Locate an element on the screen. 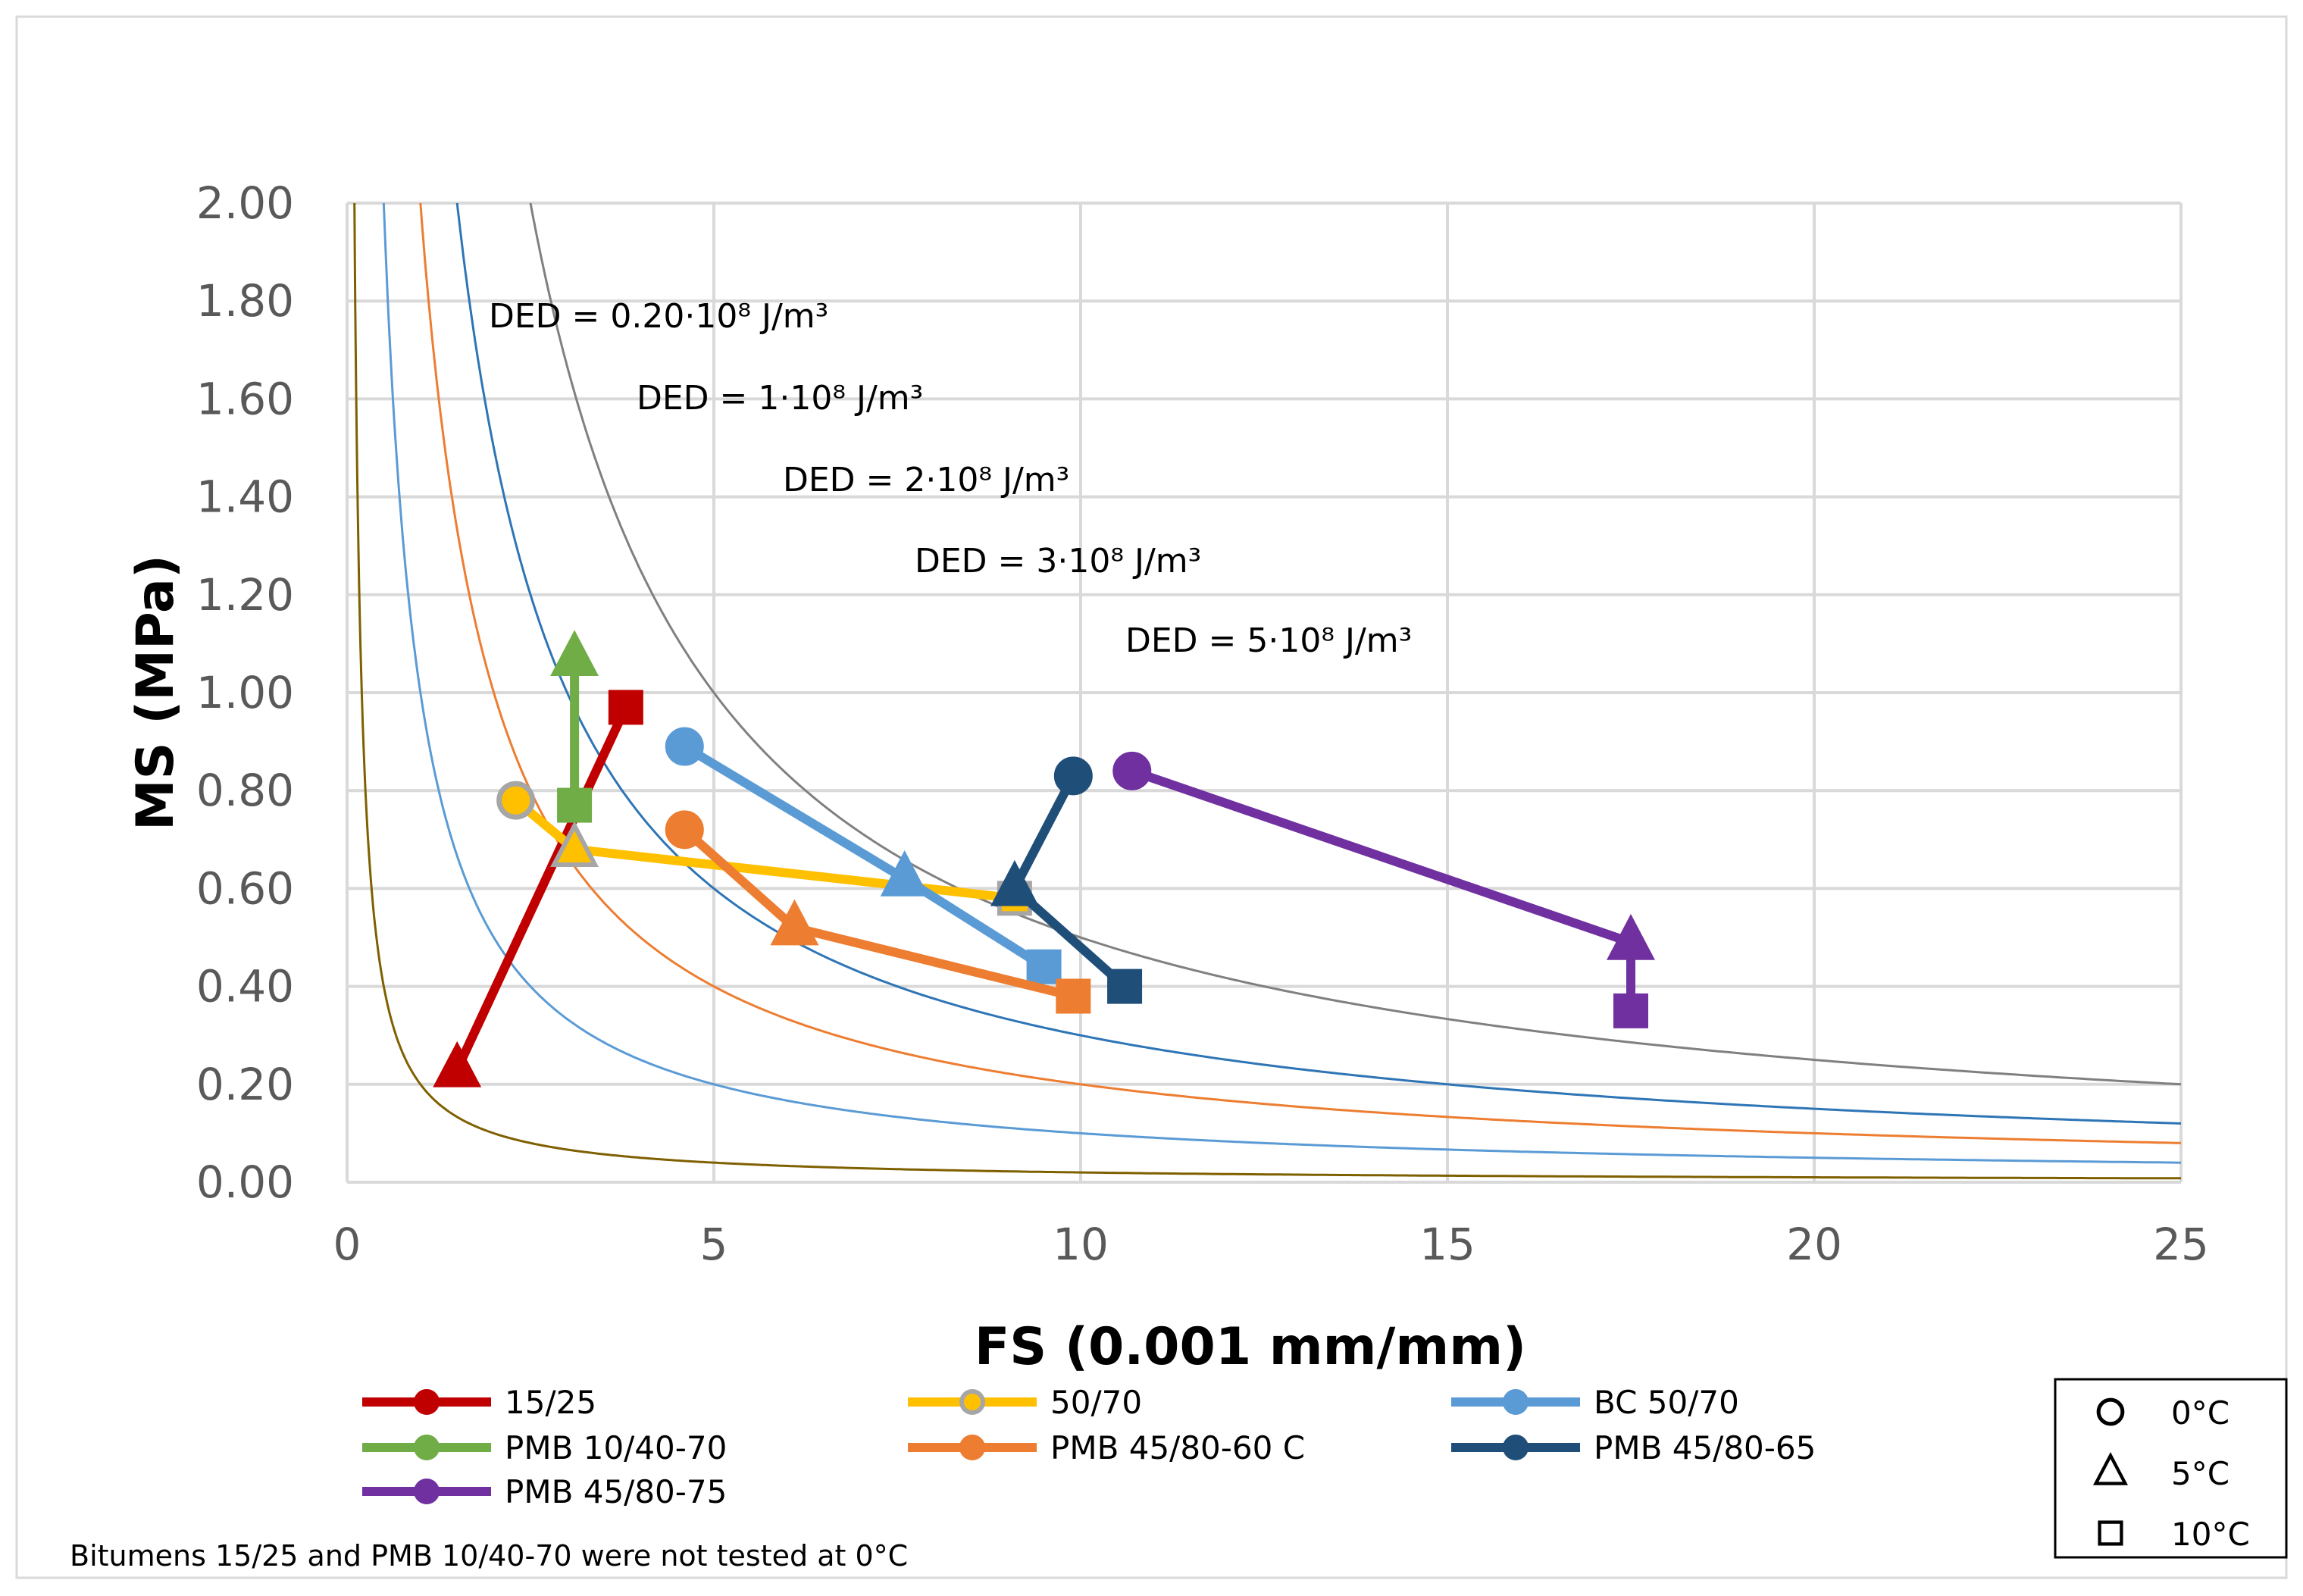  ded-label: DED = 3·10⁸ J/m³ is located at coordinates (1058, 561).